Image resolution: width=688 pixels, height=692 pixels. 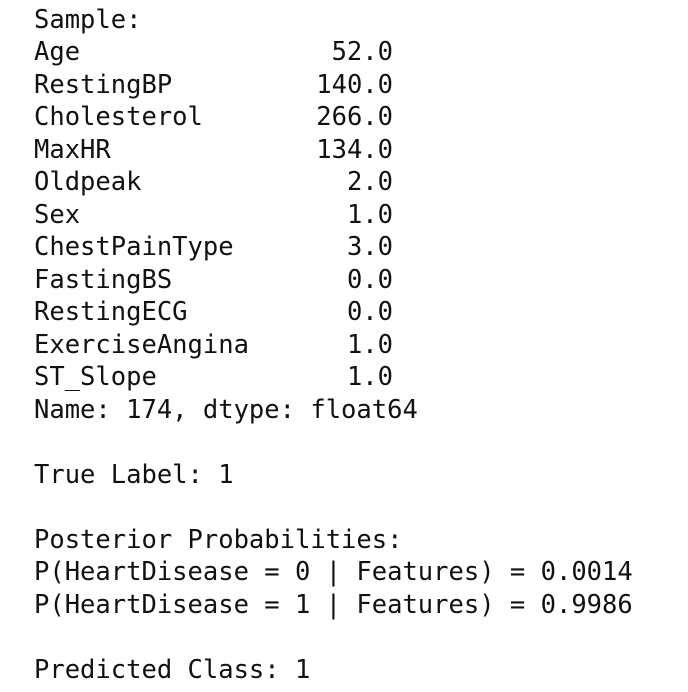 I want to click on feature-value: 52.0, so click(x=362, y=52).